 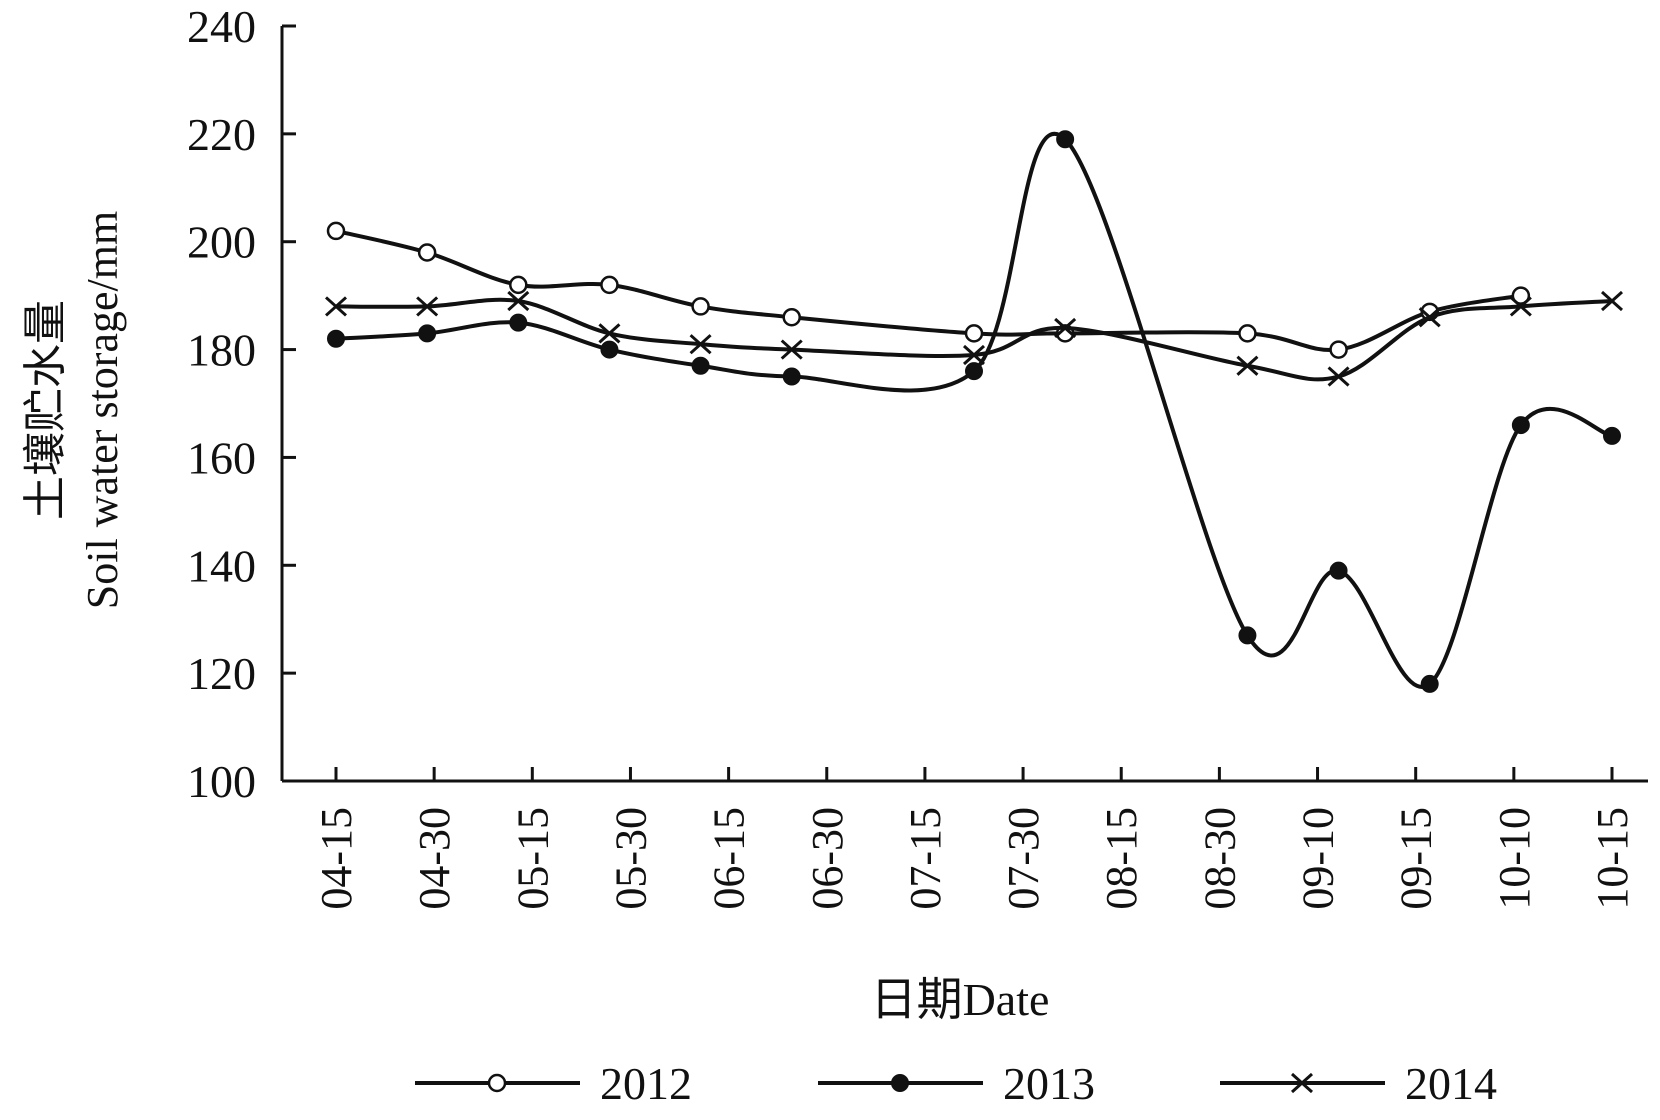 What do you see at coordinates (1121, 858) in the screenshot?
I see `x-tick-label: 08-15` at bounding box center [1121, 858].